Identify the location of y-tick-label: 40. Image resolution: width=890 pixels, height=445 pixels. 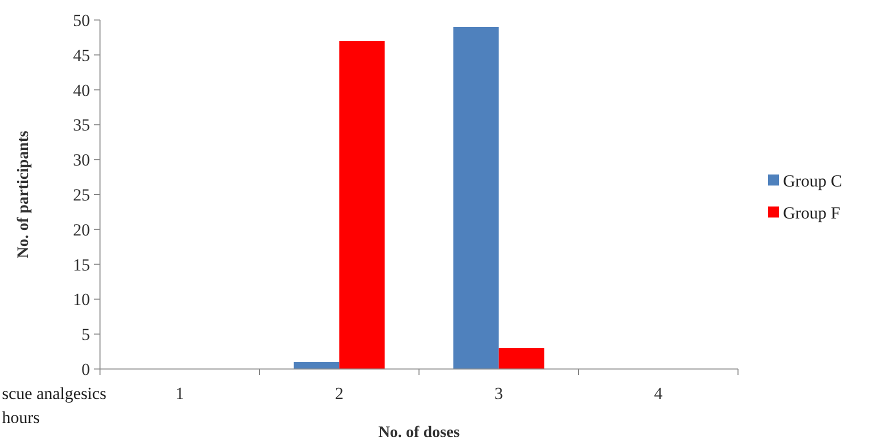
(81, 90).